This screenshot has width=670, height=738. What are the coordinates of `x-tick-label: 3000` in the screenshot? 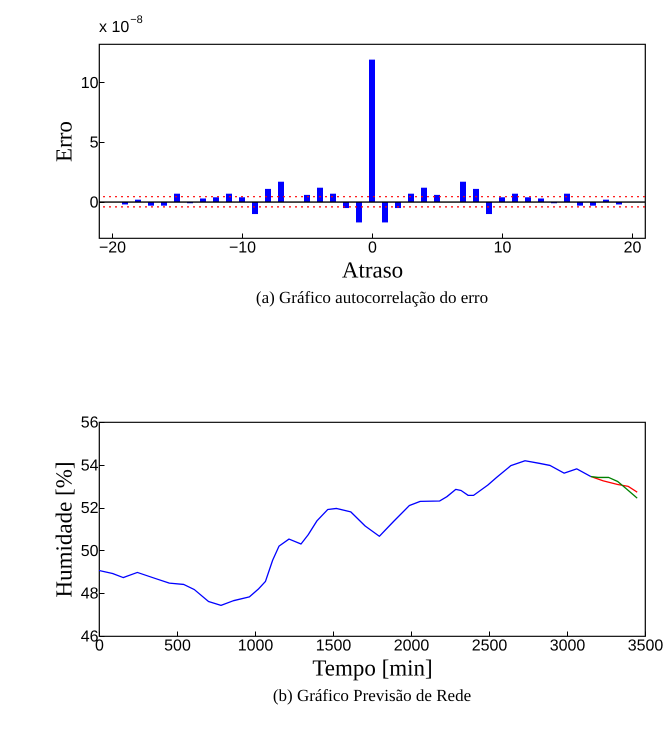 It's located at (568, 646).